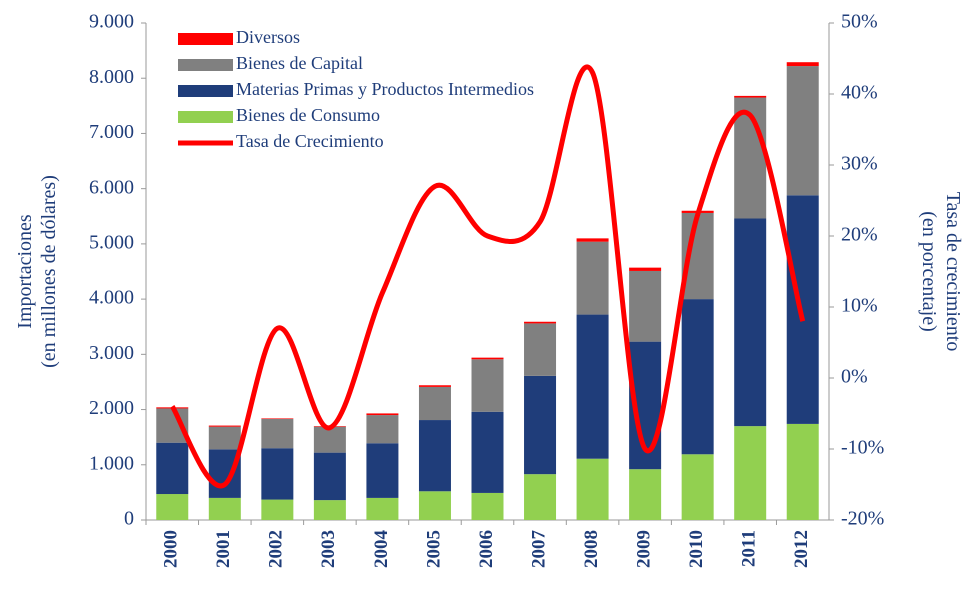 The width and height of the screenshot is (968, 594). I want to click on legend-label: Bienes de Capital, so click(299, 63).